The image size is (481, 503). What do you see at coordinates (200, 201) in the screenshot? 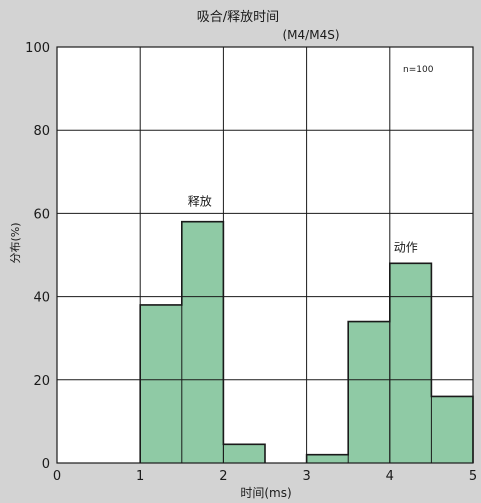
I see `series-label-0: 释放` at bounding box center [200, 201].